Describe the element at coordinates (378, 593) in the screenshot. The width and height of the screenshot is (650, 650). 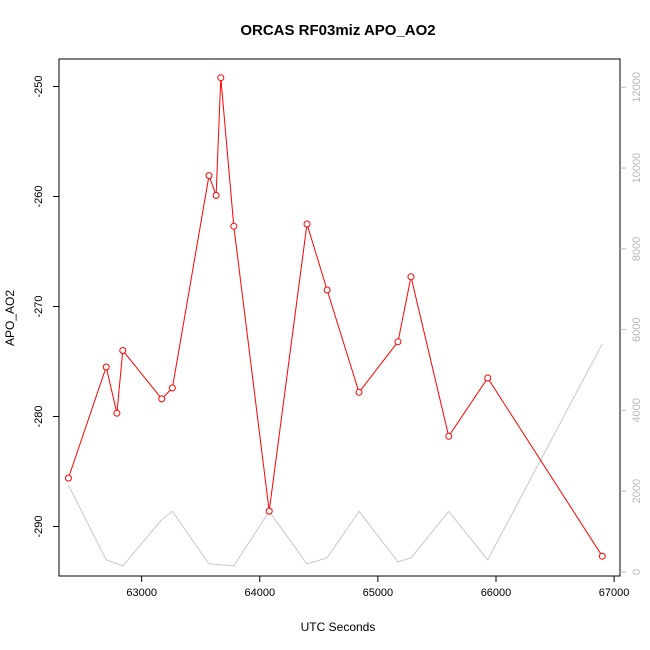
I see `x-tick-label: 65000` at that location.